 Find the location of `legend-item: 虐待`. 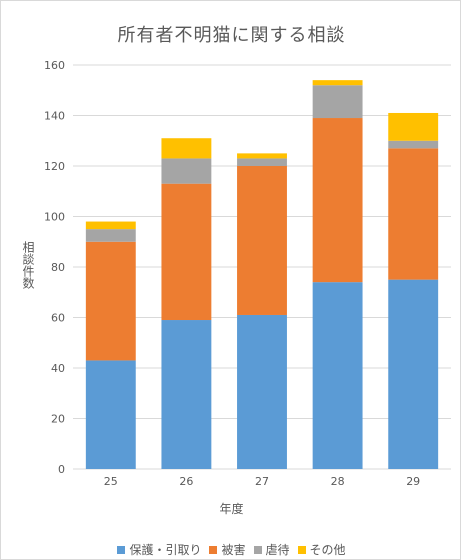

legend-item: 虐待 is located at coordinates (271, 549).